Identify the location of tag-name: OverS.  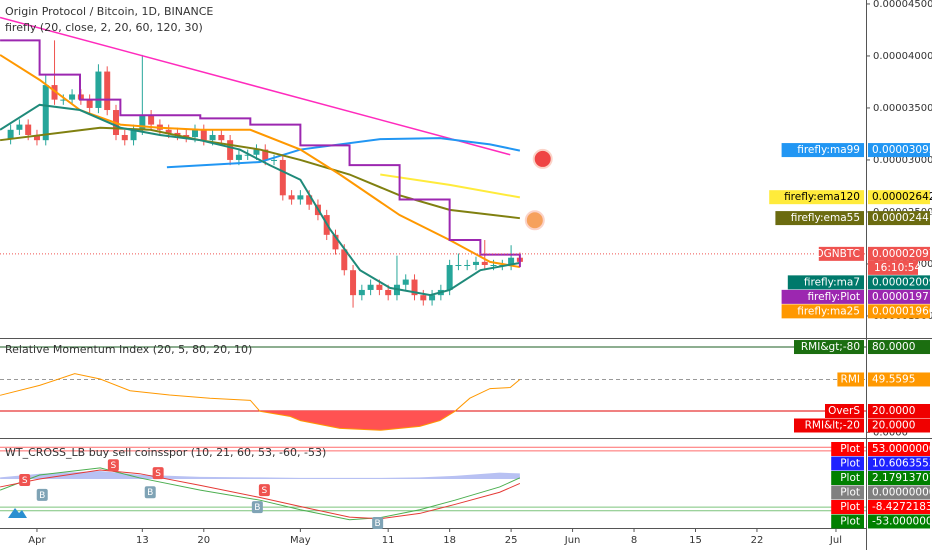
(844, 411).